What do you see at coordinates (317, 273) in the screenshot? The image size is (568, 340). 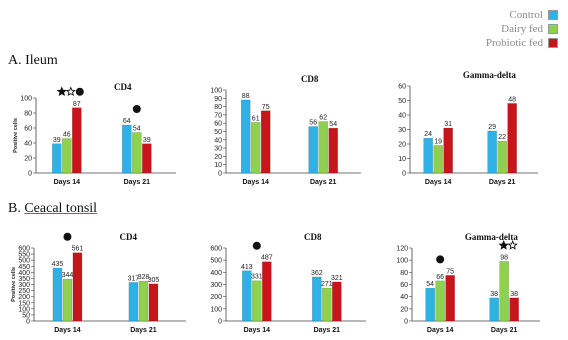 I see `data-label: 362` at bounding box center [317, 273].